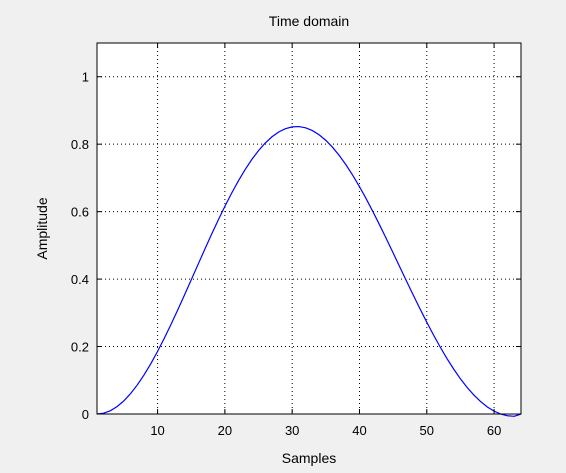 The width and height of the screenshot is (566, 473). I want to click on x-tick-label: 30, so click(292, 430).